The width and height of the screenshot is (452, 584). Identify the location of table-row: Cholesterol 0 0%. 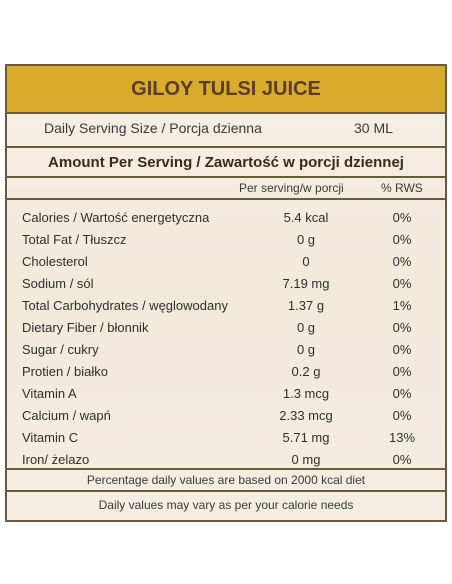
(226, 262).